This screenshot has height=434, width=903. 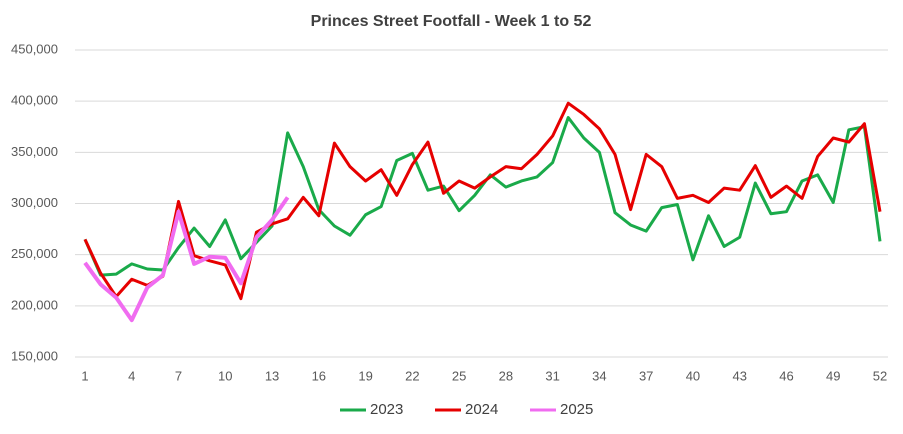 What do you see at coordinates (34, 202) in the screenshot?
I see `y-tick-label: 300,000` at bounding box center [34, 202].